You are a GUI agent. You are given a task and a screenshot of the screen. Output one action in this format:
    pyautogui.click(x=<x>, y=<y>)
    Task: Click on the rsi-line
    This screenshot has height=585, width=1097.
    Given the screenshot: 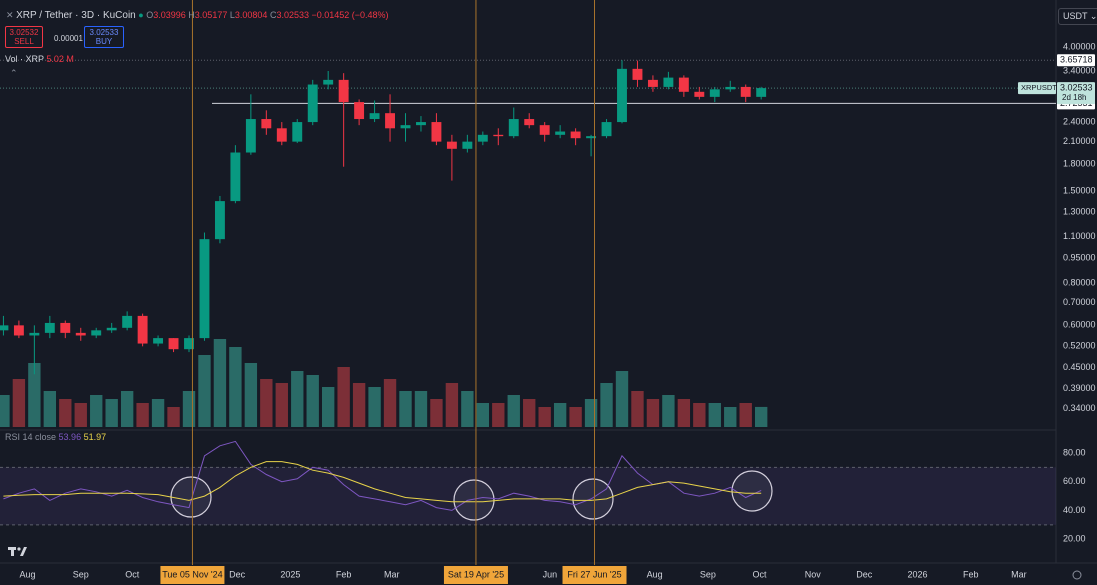 What is the action you would take?
    pyautogui.click(x=382, y=482)
    